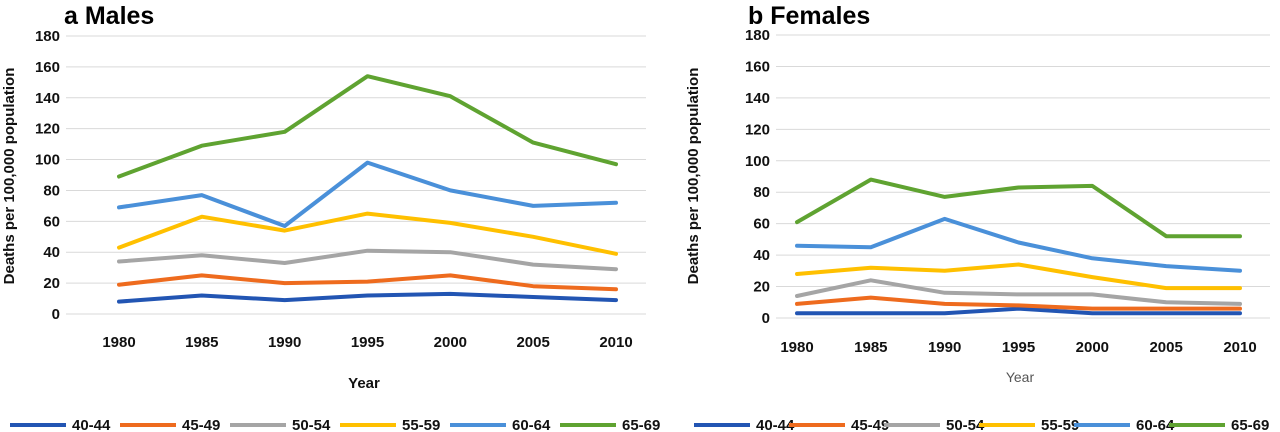 Image resolution: width=1280 pixels, height=432 pixels. Describe the element at coordinates (809, 16) in the screenshot. I see `chart-title: b Females` at that location.